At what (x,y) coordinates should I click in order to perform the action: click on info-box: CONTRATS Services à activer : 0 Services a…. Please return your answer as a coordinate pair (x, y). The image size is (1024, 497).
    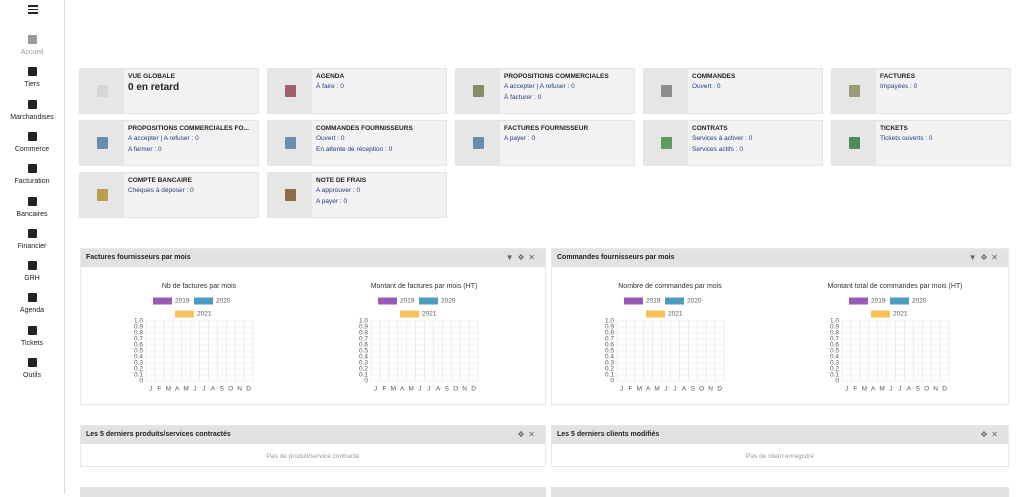
    Looking at the image, I should click on (733, 143).